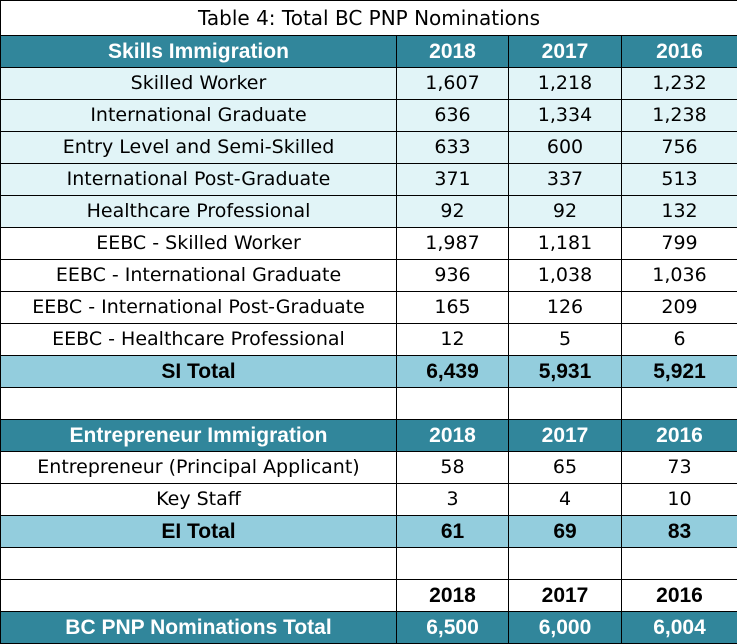 This screenshot has width=737, height=644. What do you see at coordinates (679, 340) in the screenshot?
I see `cell-value: 6` at bounding box center [679, 340].